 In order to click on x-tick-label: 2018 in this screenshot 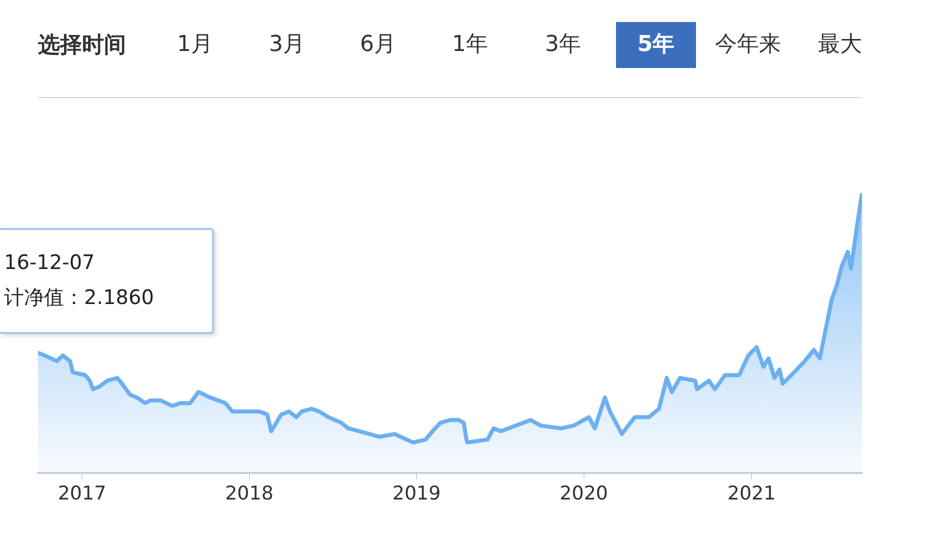, I will do `click(249, 493)`.